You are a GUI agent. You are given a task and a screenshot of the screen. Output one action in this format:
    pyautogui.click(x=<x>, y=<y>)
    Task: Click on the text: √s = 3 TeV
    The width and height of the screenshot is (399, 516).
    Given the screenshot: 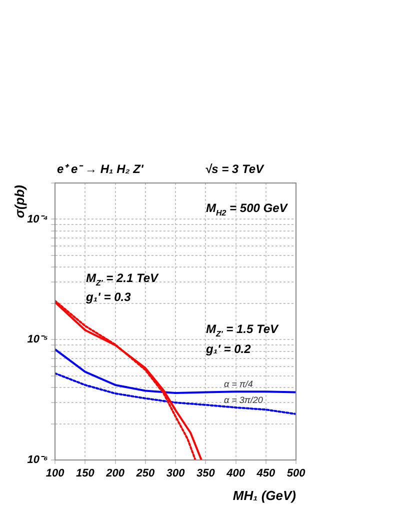 What is the action you would take?
    pyautogui.click(x=234, y=169)
    